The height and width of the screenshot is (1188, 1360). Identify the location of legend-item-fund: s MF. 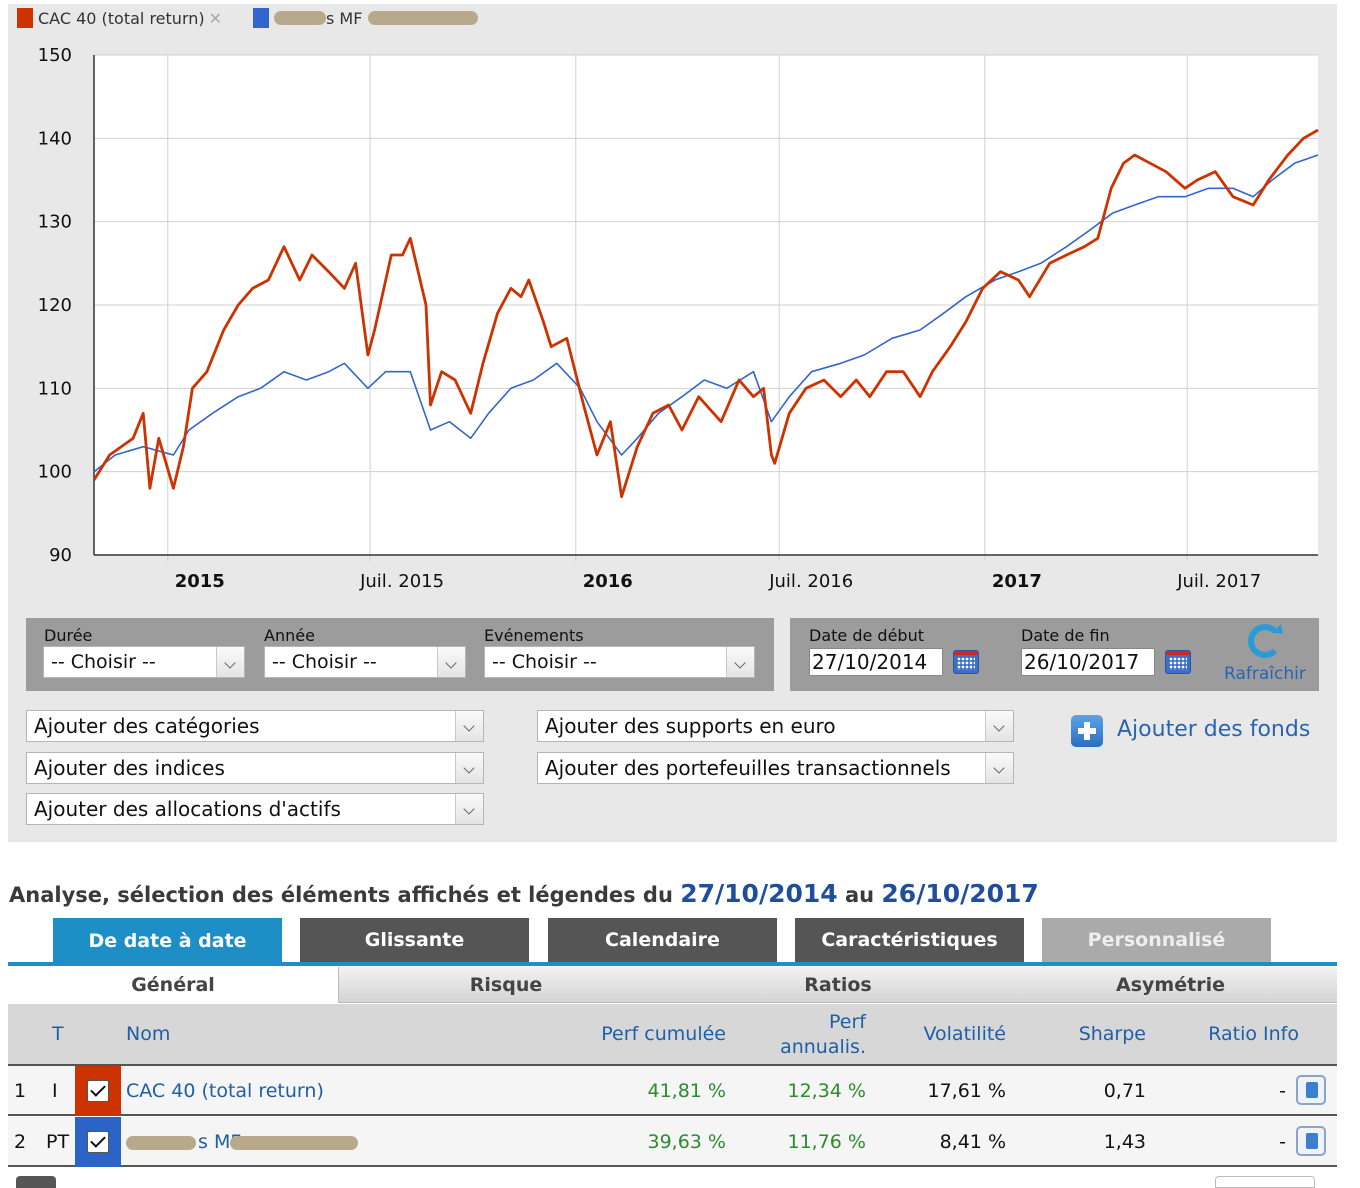
(366, 18).